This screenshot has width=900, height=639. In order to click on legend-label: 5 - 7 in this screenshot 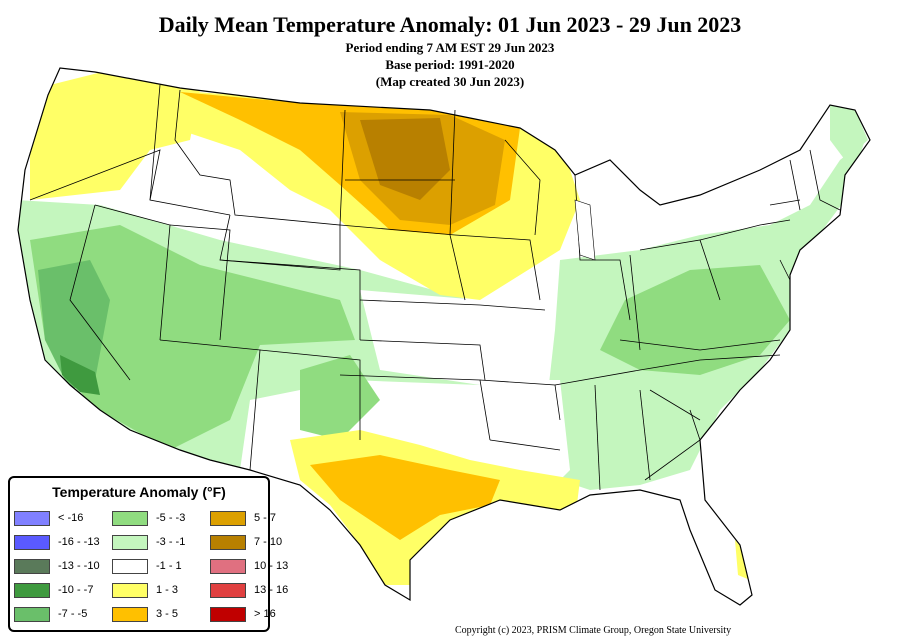, I will do `click(265, 518)`.